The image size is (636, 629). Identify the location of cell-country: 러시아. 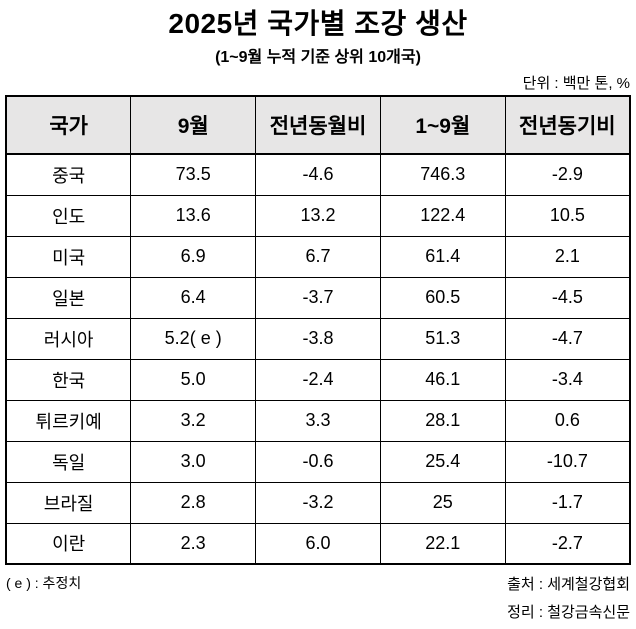
(68, 338).